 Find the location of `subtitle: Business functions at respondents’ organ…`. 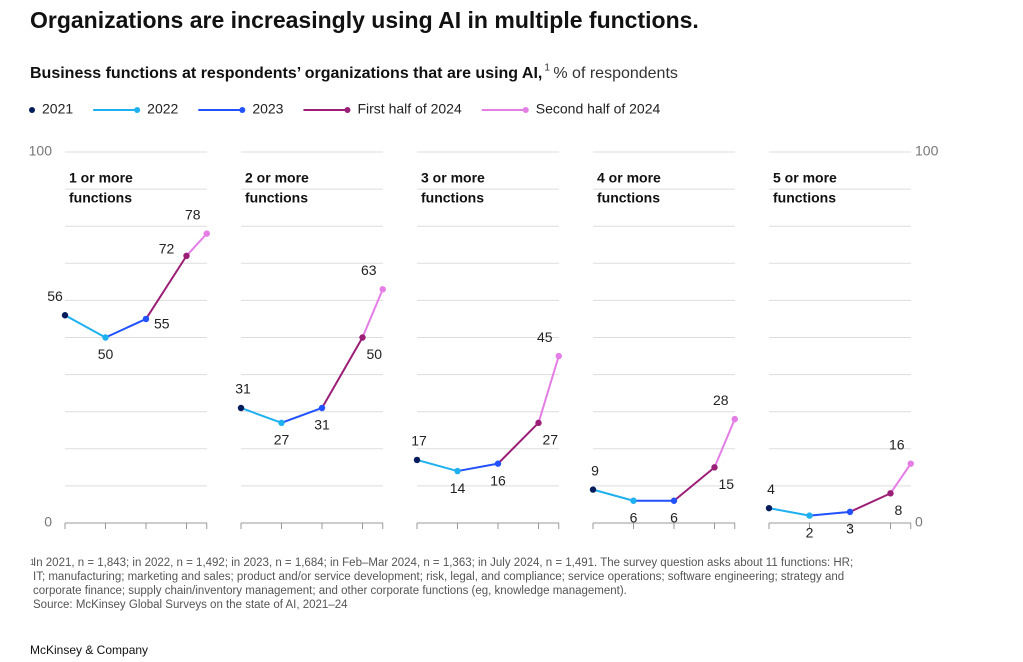

subtitle: Business functions at respondents’ organ… is located at coordinates (286, 73).